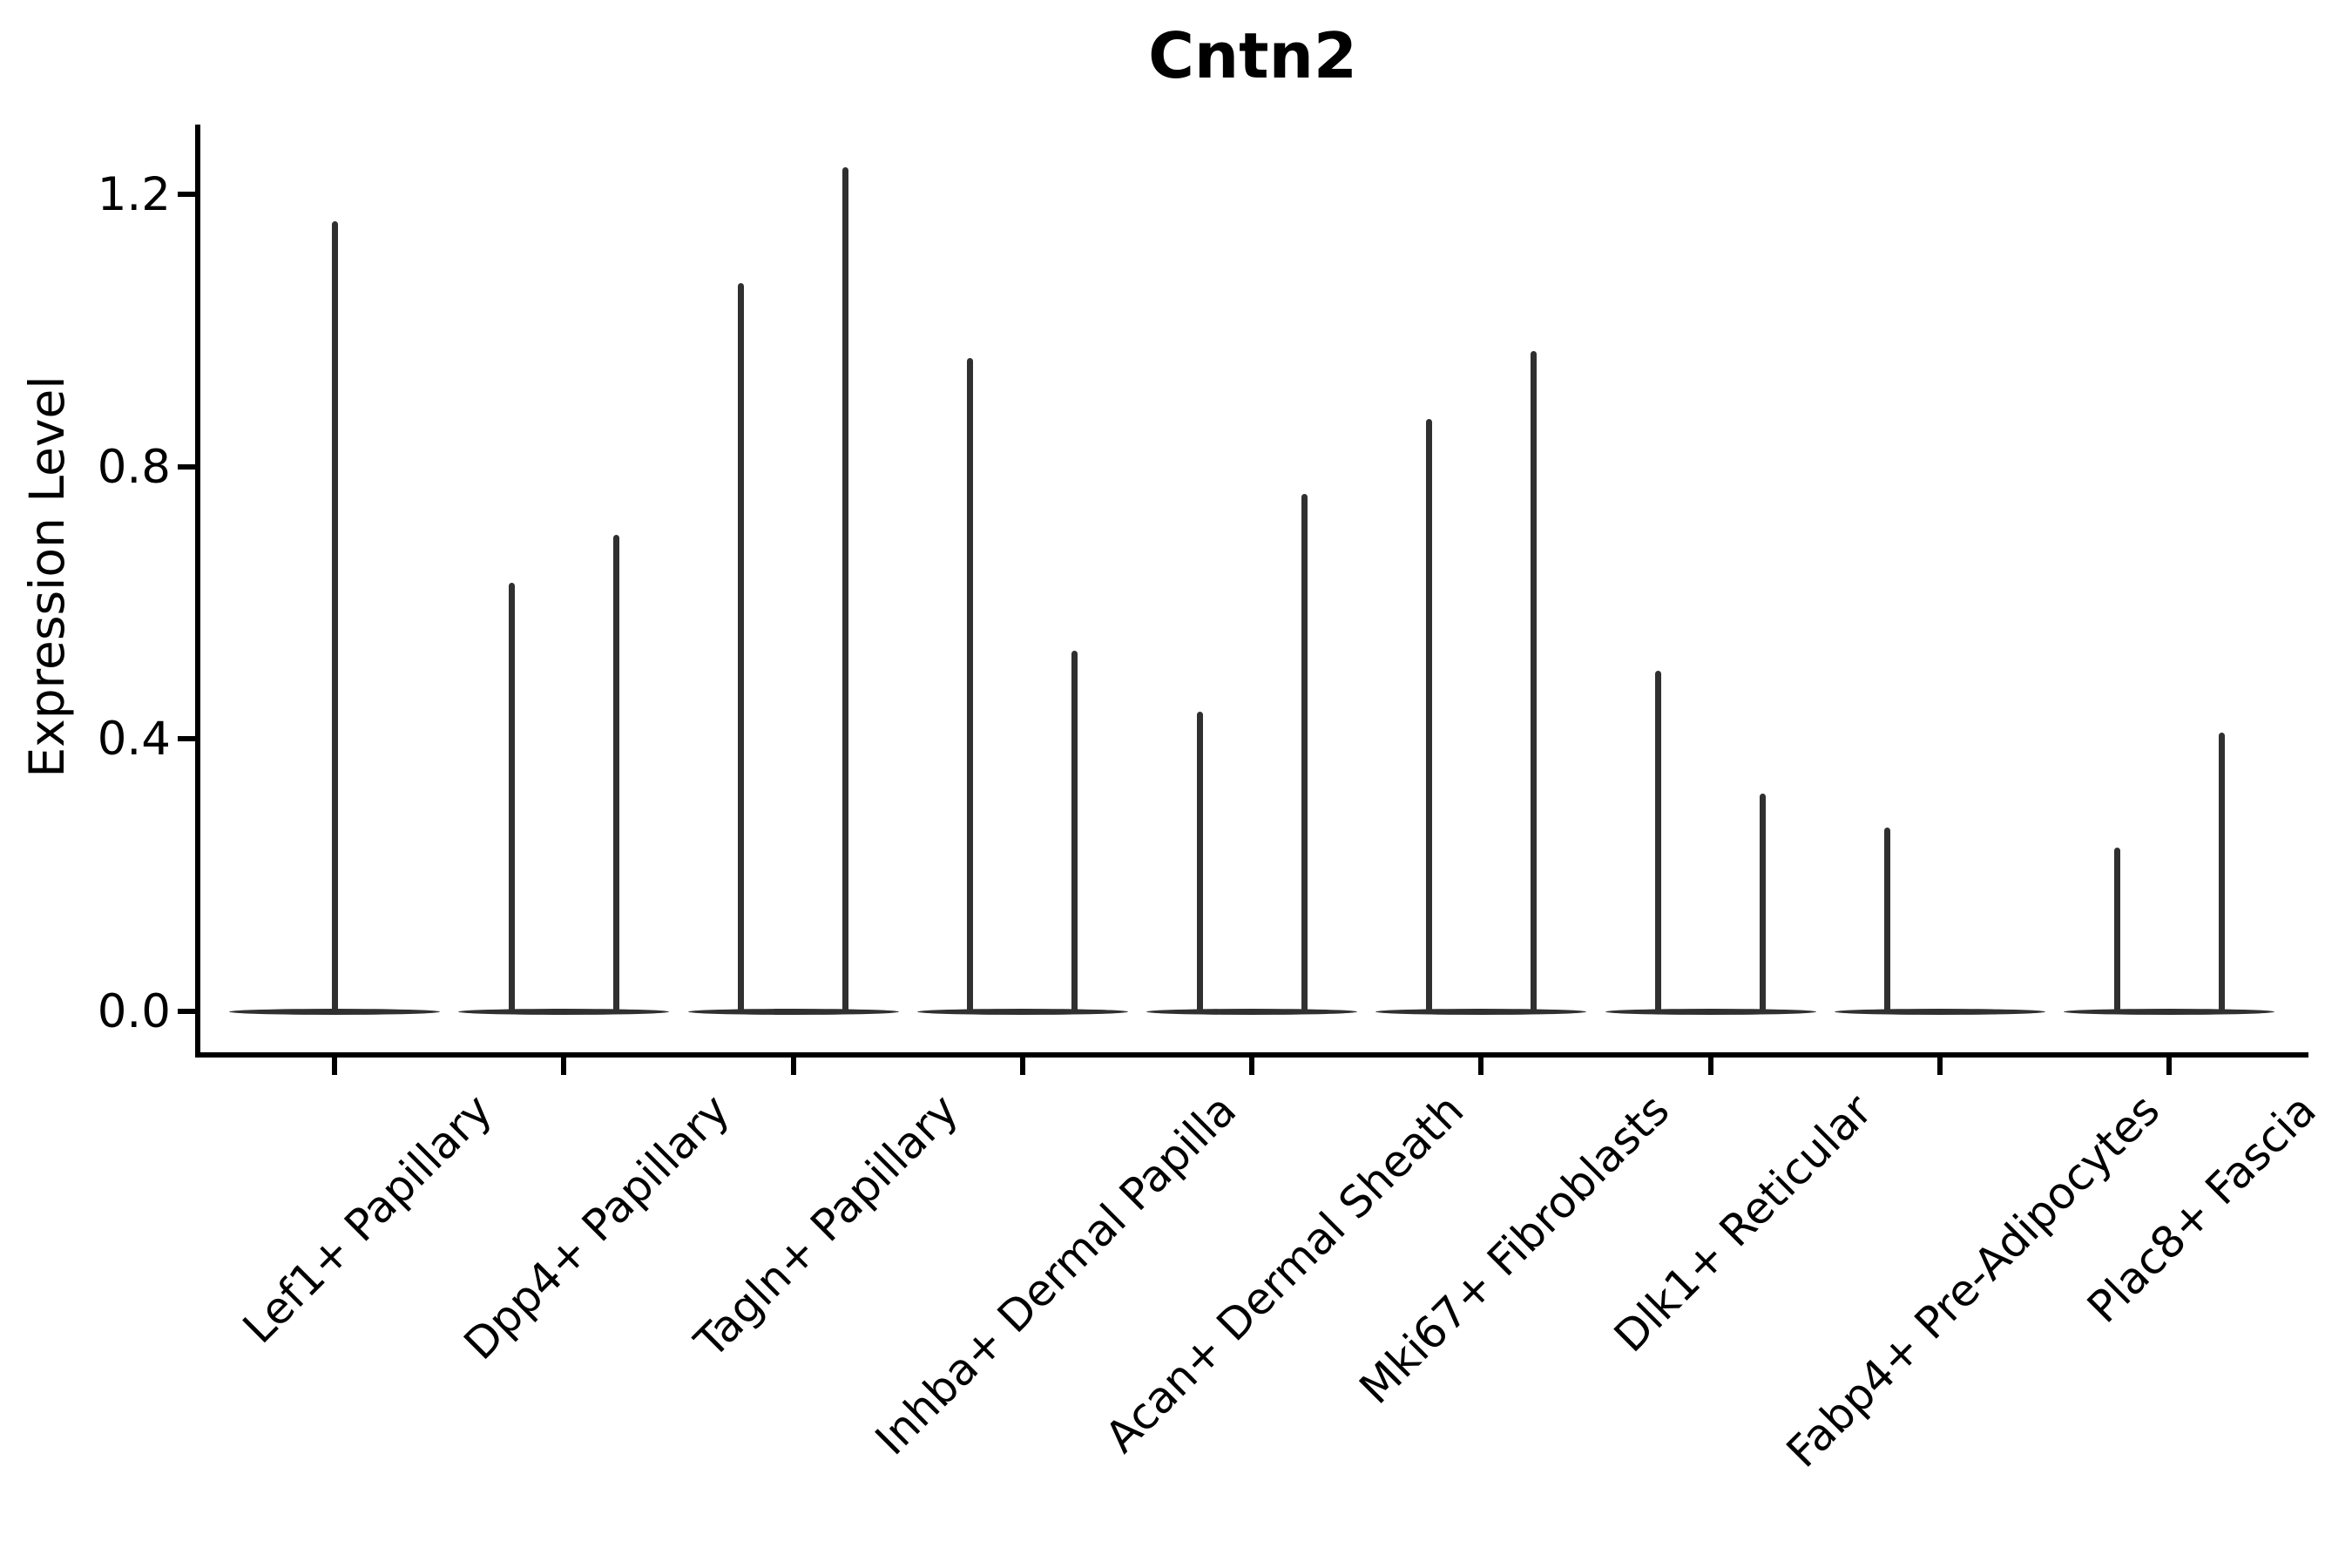 The width and height of the screenshot is (2352, 1568). Describe the element at coordinates (134, 194) in the screenshot. I see `y-axis-tick-label: 1.2` at that location.